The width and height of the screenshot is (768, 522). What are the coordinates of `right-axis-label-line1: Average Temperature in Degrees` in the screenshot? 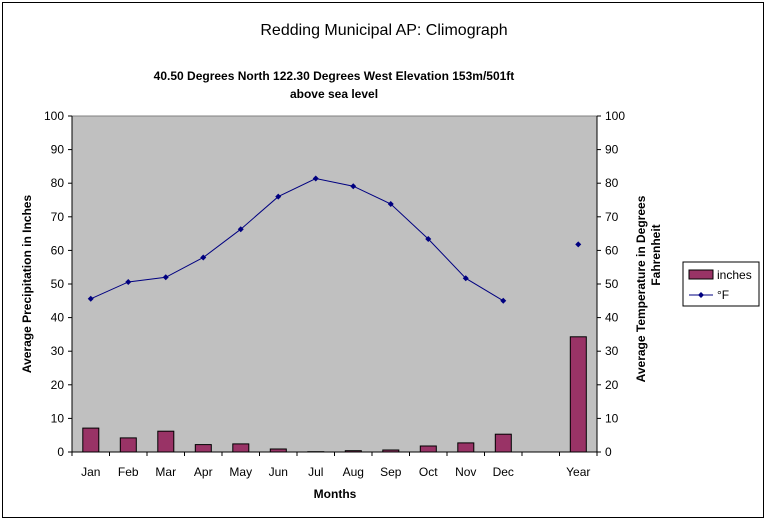 It's located at (641, 288).